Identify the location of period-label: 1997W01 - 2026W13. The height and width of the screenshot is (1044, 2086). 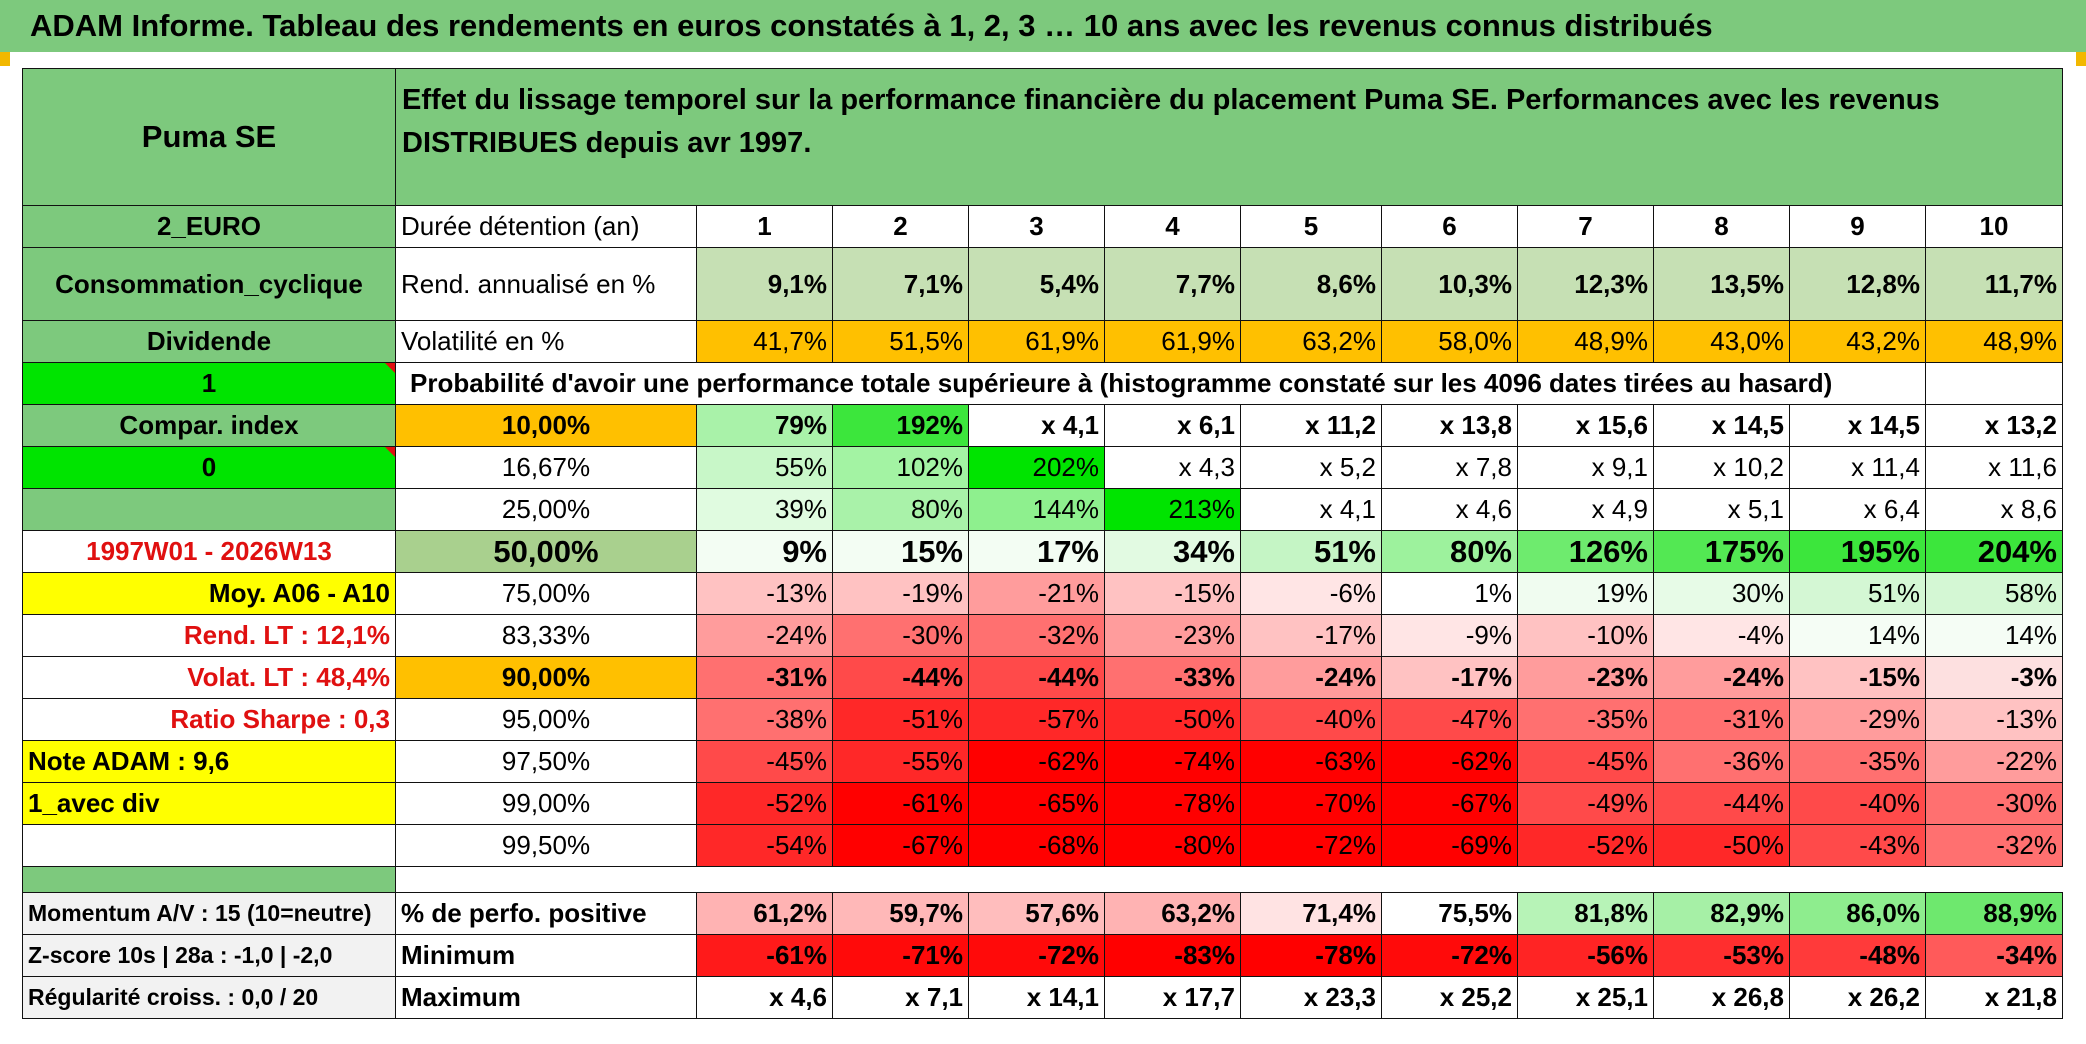
(209, 551).